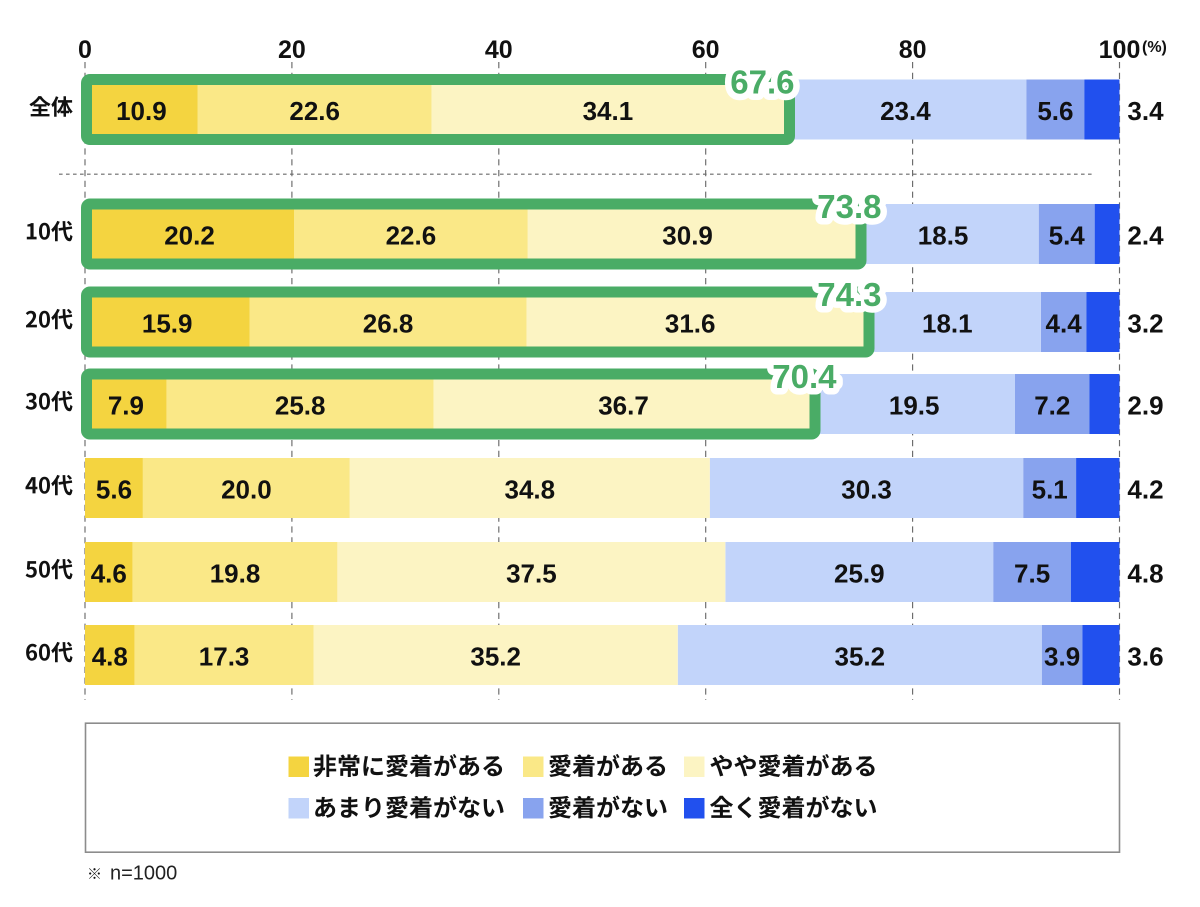 This screenshot has height=907, width=1200. I want to click on svg-text: n=1000, so click(143, 874).